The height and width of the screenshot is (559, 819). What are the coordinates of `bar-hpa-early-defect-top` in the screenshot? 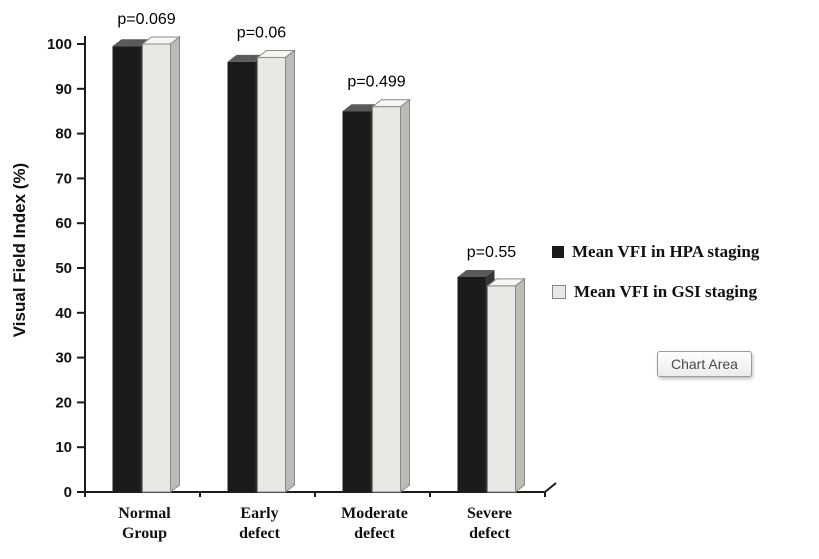 It's located at (246, 58).